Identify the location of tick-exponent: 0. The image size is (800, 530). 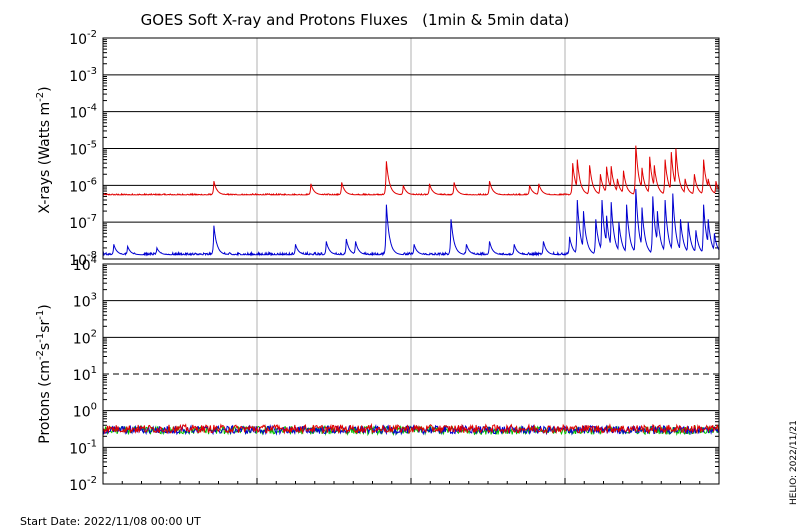
(94, 407).